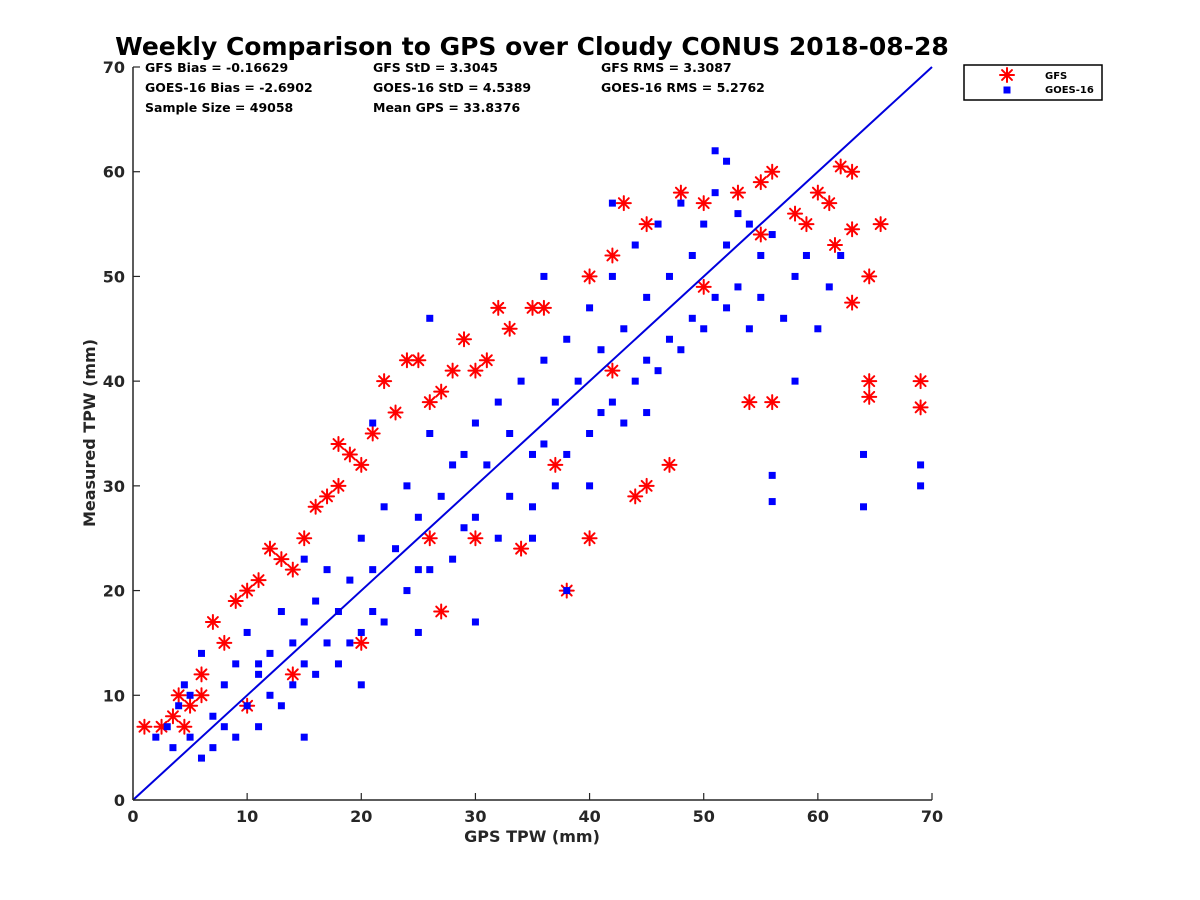 The height and width of the screenshot is (900, 1200). What do you see at coordinates (1007, 75) in the screenshot?
I see `legend-gfs-asterisk-icon` at bounding box center [1007, 75].